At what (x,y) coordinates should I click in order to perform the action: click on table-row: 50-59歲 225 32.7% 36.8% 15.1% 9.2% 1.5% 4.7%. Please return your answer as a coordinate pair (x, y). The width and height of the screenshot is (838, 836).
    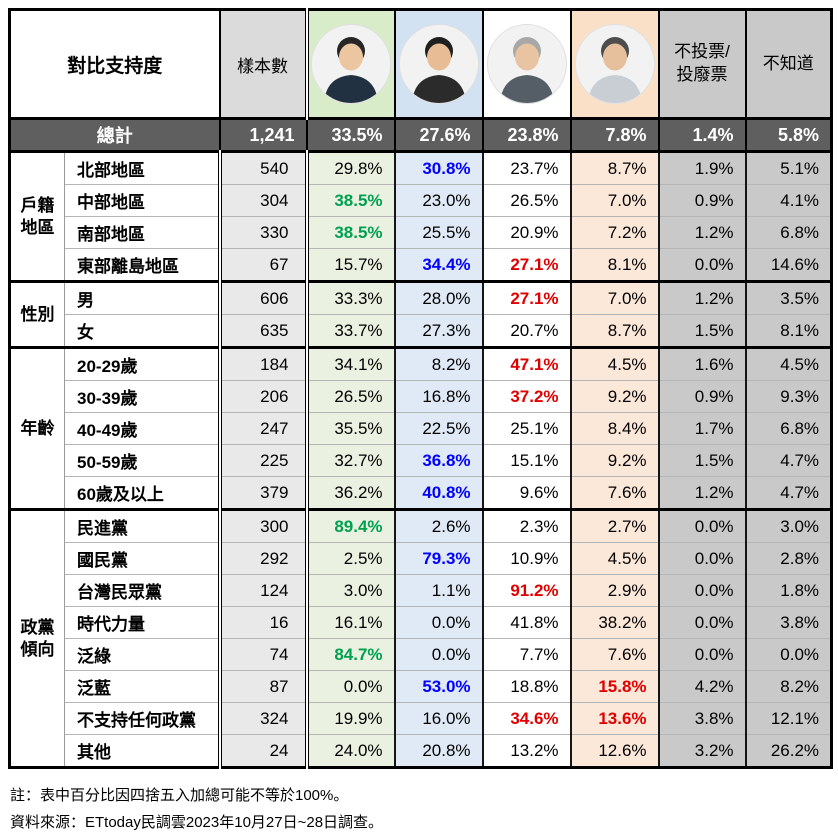
    Looking at the image, I should click on (421, 460).